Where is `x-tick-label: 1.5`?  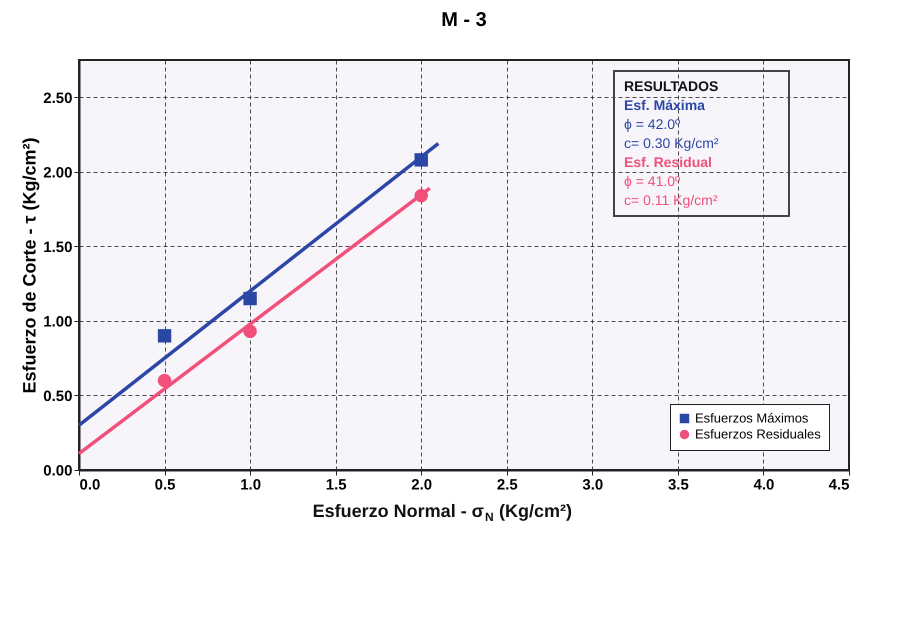 x-tick-label: 1.5 is located at coordinates (336, 485).